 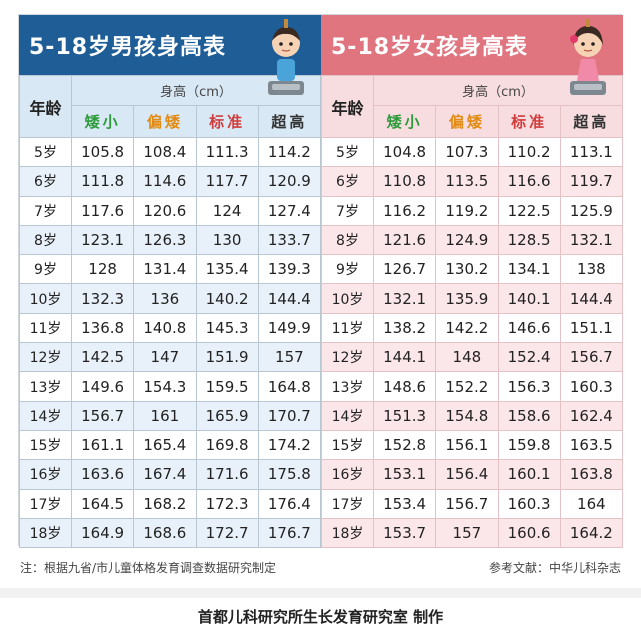 I want to click on reference: 参考文献：中华儿科杂志, so click(x=554, y=568).